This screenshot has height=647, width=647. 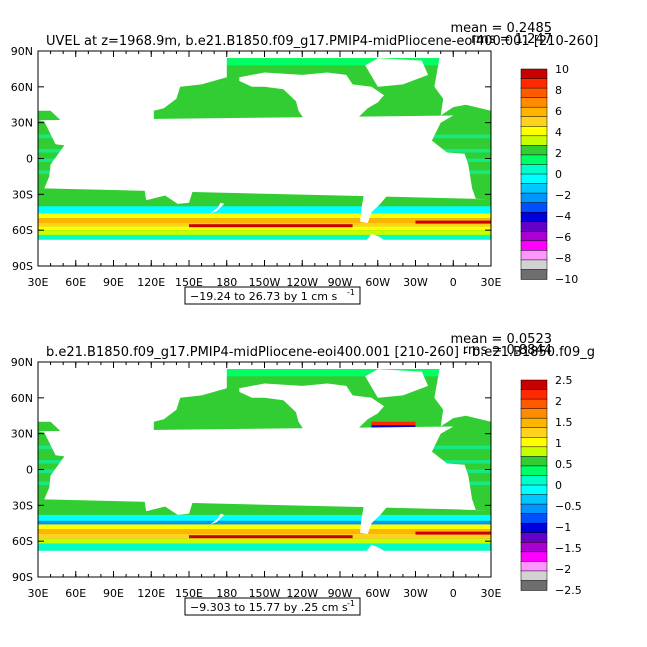 What do you see at coordinates (558, 153) in the screenshot?
I see `colorbar-label: 2` at bounding box center [558, 153].